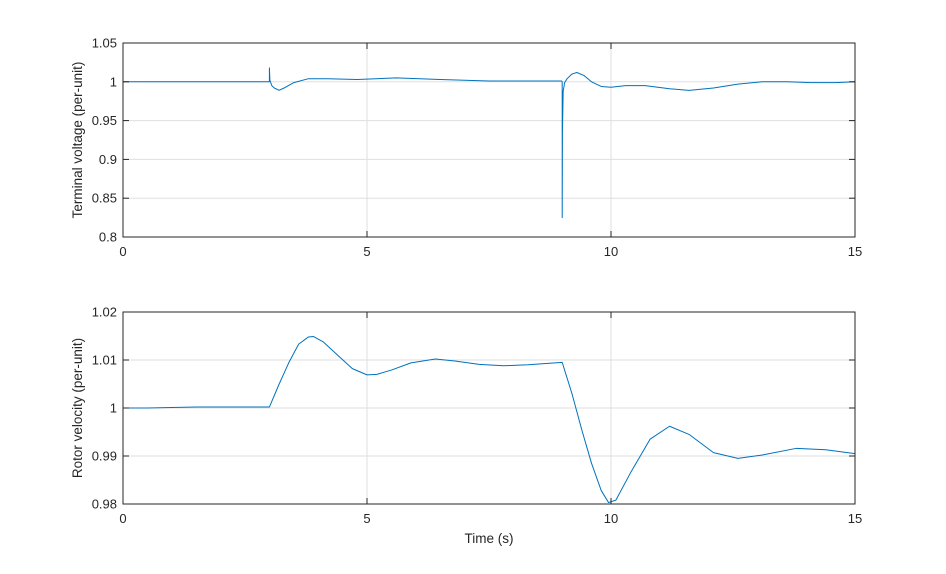 This screenshot has height=574, width=946. Describe the element at coordinates (366, 518) in the screenshot. I see `rotor-velocity-x-tick-label: 5` at that location.